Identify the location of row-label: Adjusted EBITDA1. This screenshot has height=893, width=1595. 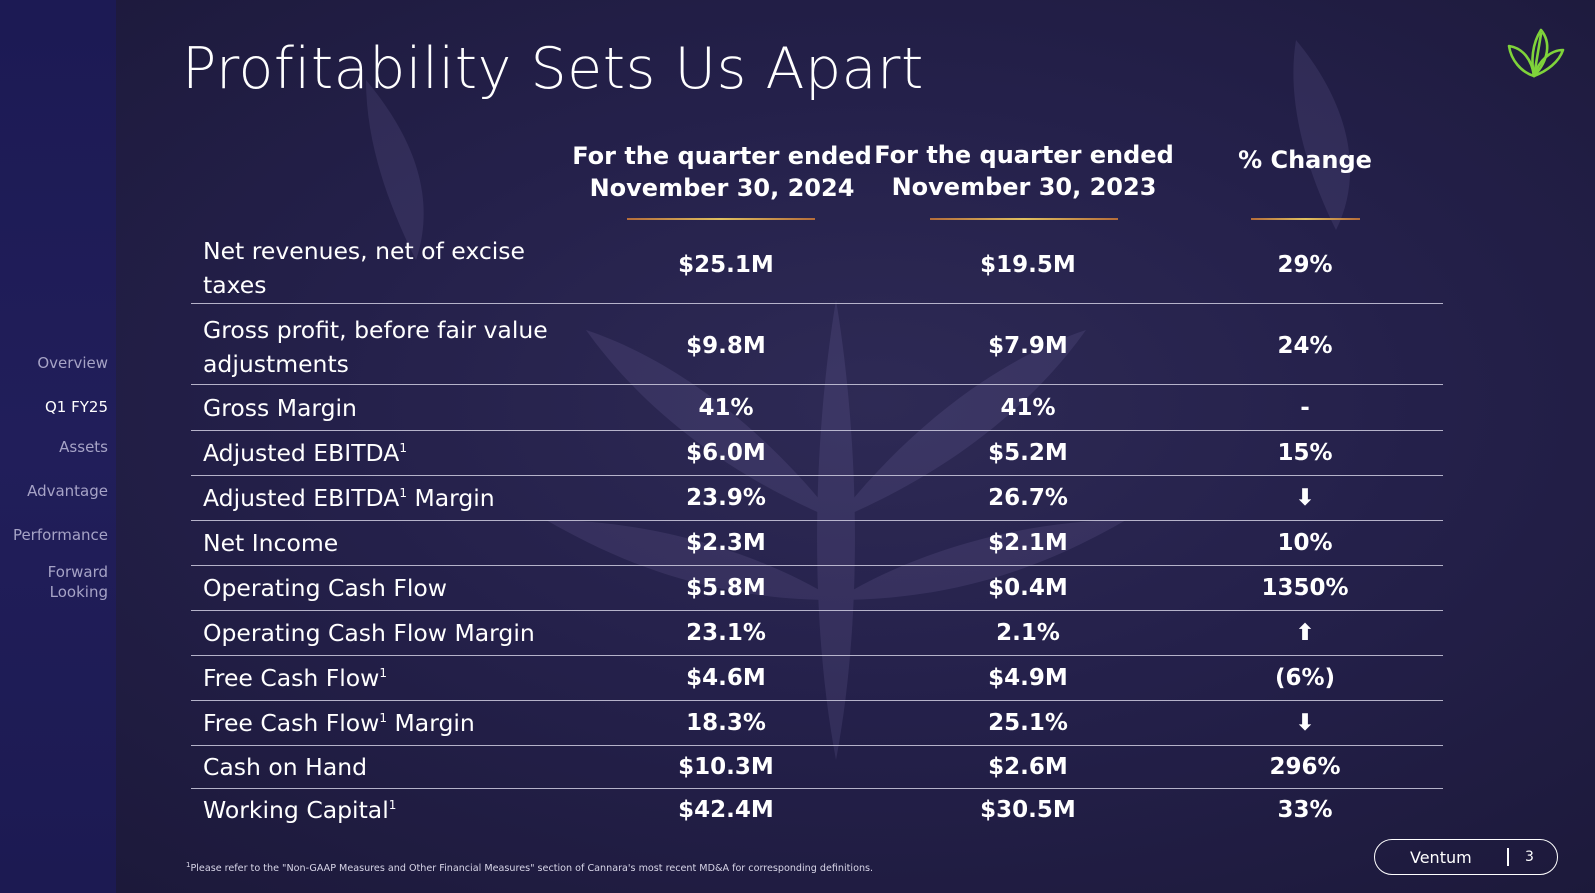
(305, 453).